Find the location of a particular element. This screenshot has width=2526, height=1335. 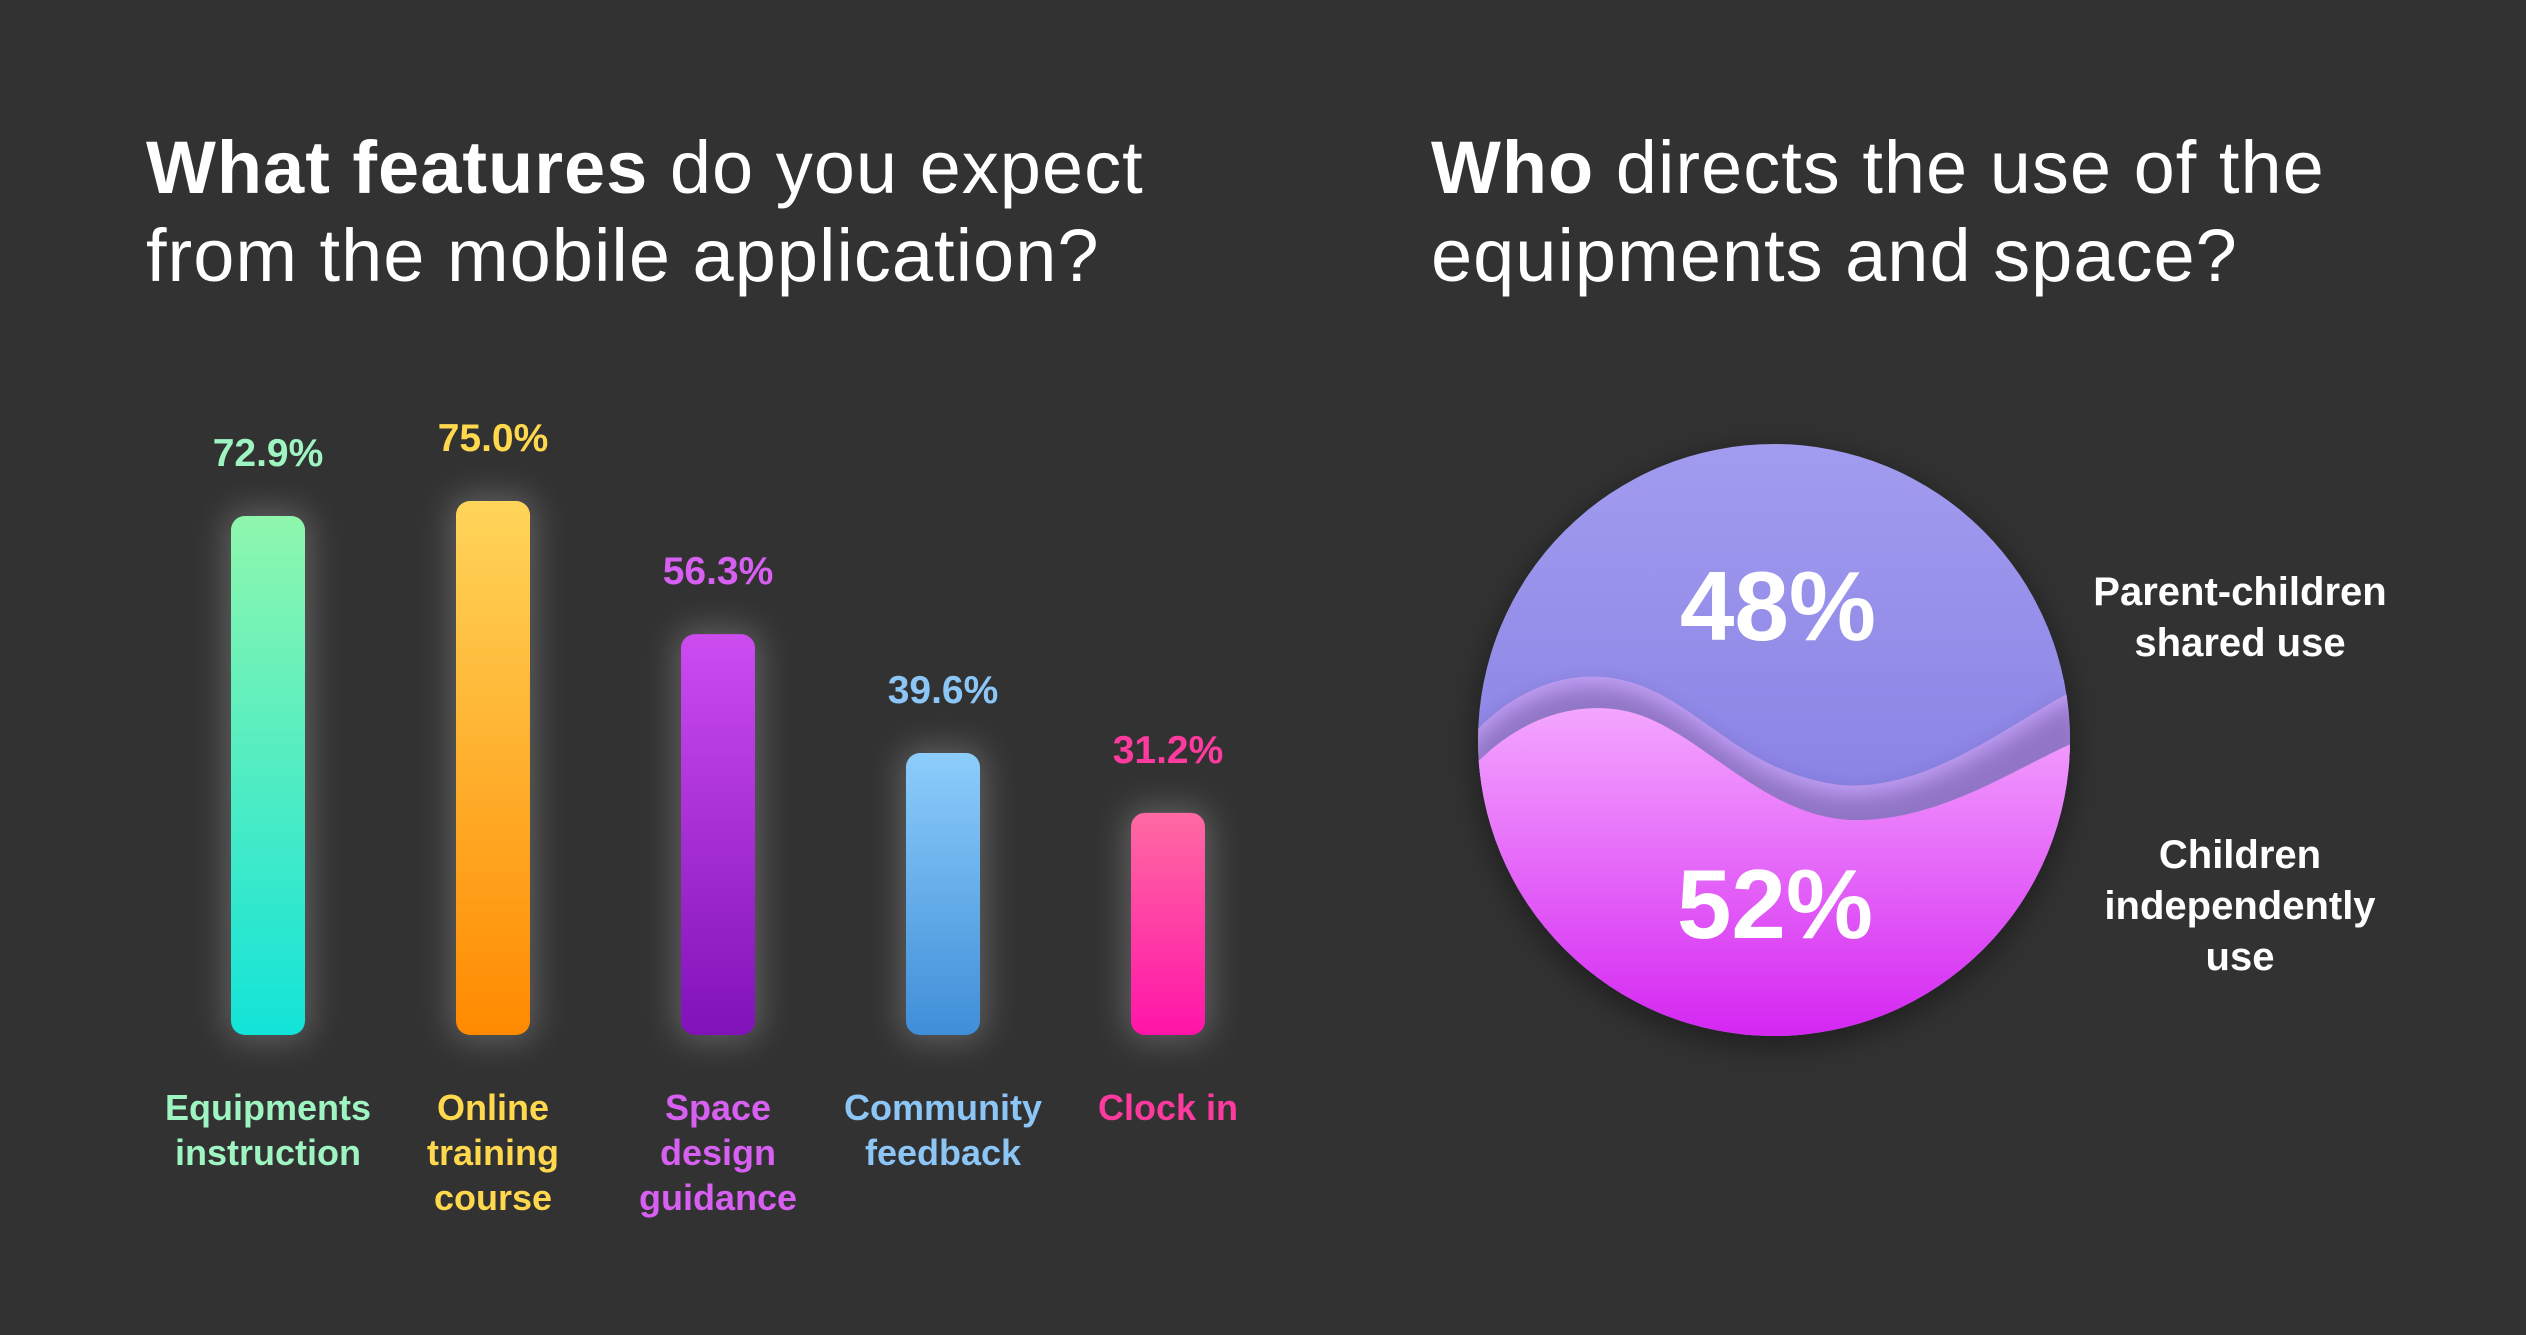

pie-value-label-0: 48% is located at coordinates (1778, 606).